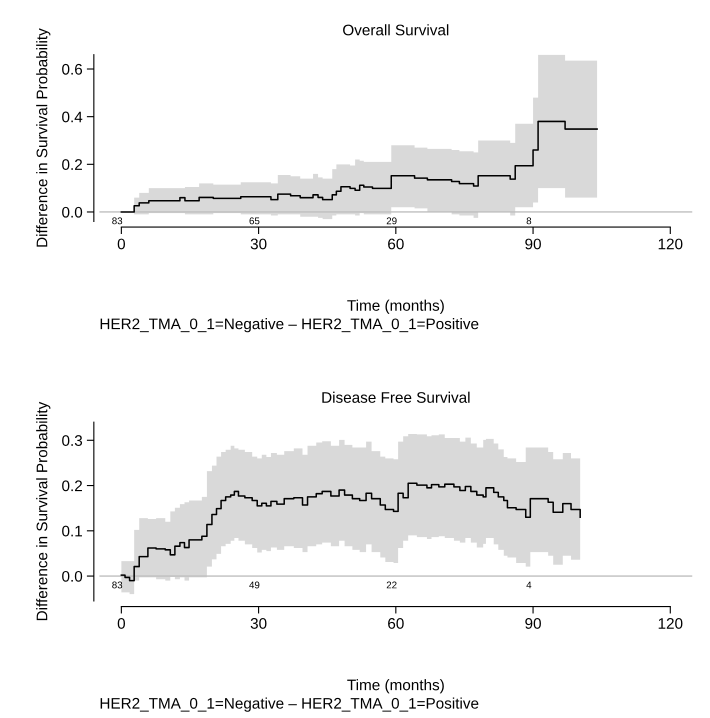 This screenshot has width=710, height=718. I want to click on chart-title: Disease Free Survival, so click(396, 397).